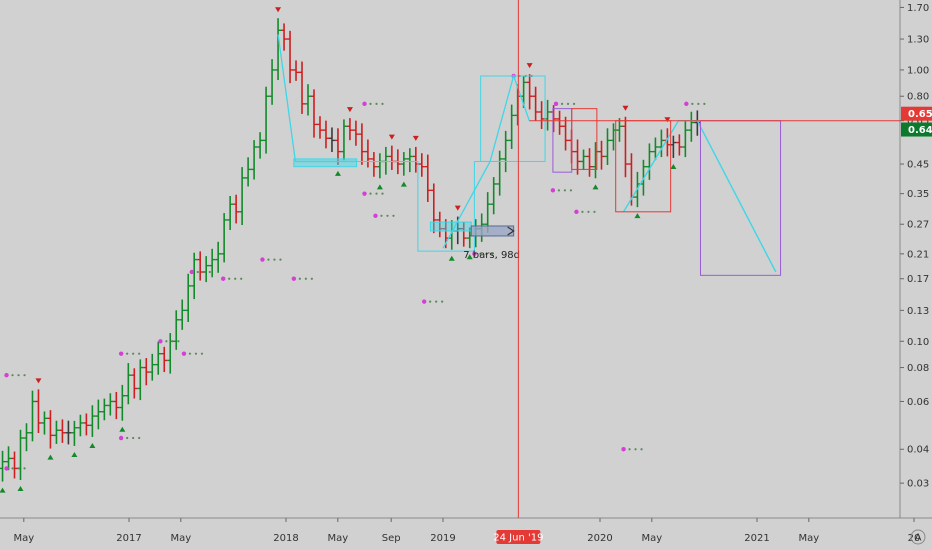  I want to click on crosshair-date-label: 24 Jun '19, so click(518, 538).